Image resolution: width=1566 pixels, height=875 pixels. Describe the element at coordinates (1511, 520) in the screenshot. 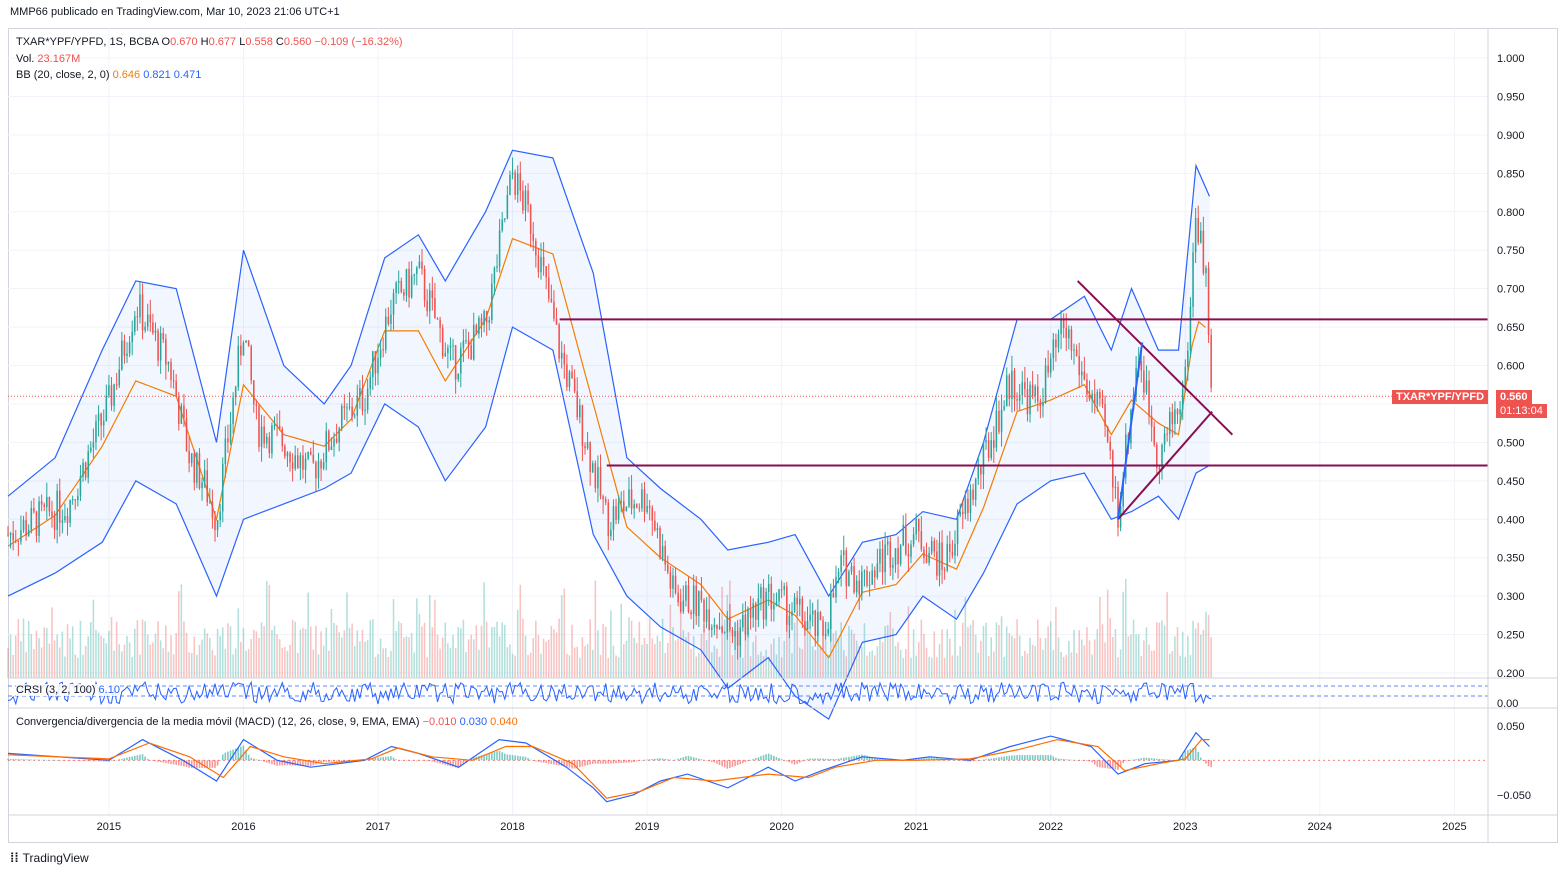

I see `y-tick-label: 0.400` at that location.